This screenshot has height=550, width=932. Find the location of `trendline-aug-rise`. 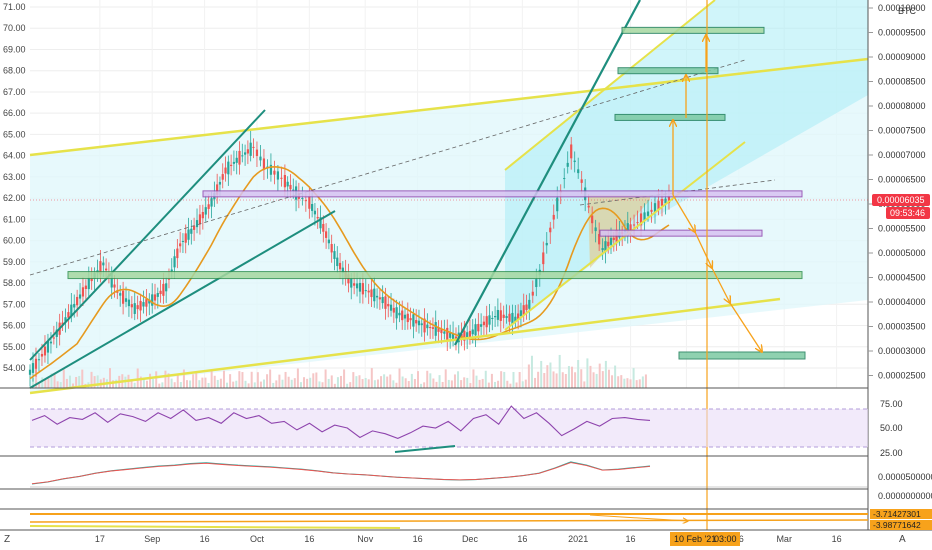

trendline-aug-rise is located at coordinates (147, 235).